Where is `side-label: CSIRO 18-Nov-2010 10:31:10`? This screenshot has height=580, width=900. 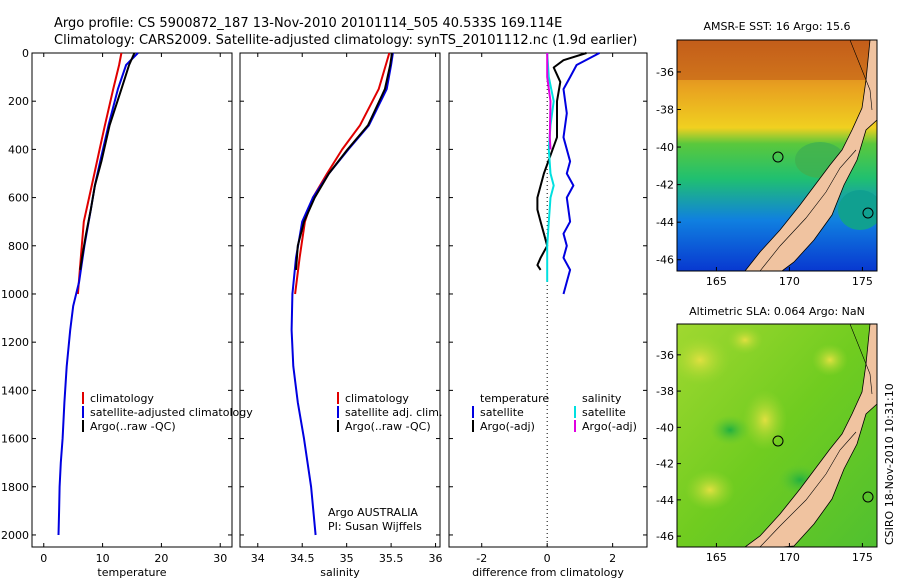 side-label: CSIRO 18-Nov-2010 10:31:10 is located at coordinates (889, 464).